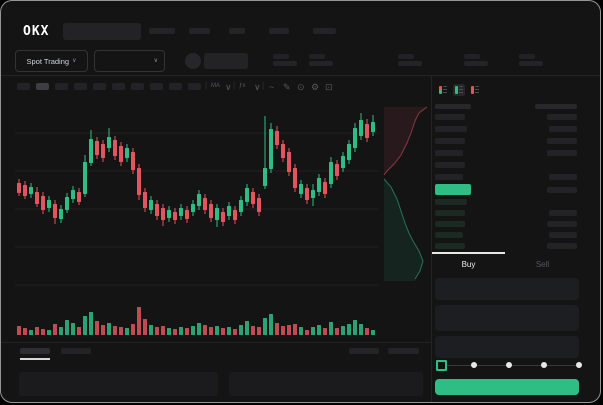  I want to click on fullscreen-icon: ⊡, so click(329, 87).